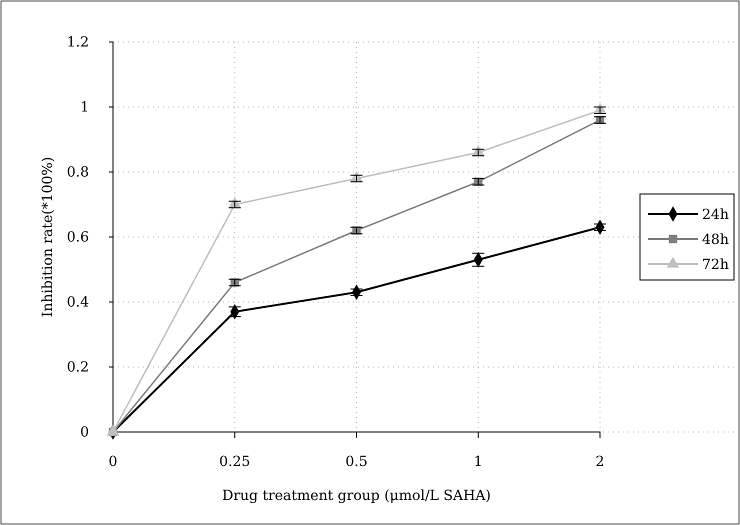 This screenshot has width=740, height=525. I want to click on x-tick-label: 1, so click(478, 462).